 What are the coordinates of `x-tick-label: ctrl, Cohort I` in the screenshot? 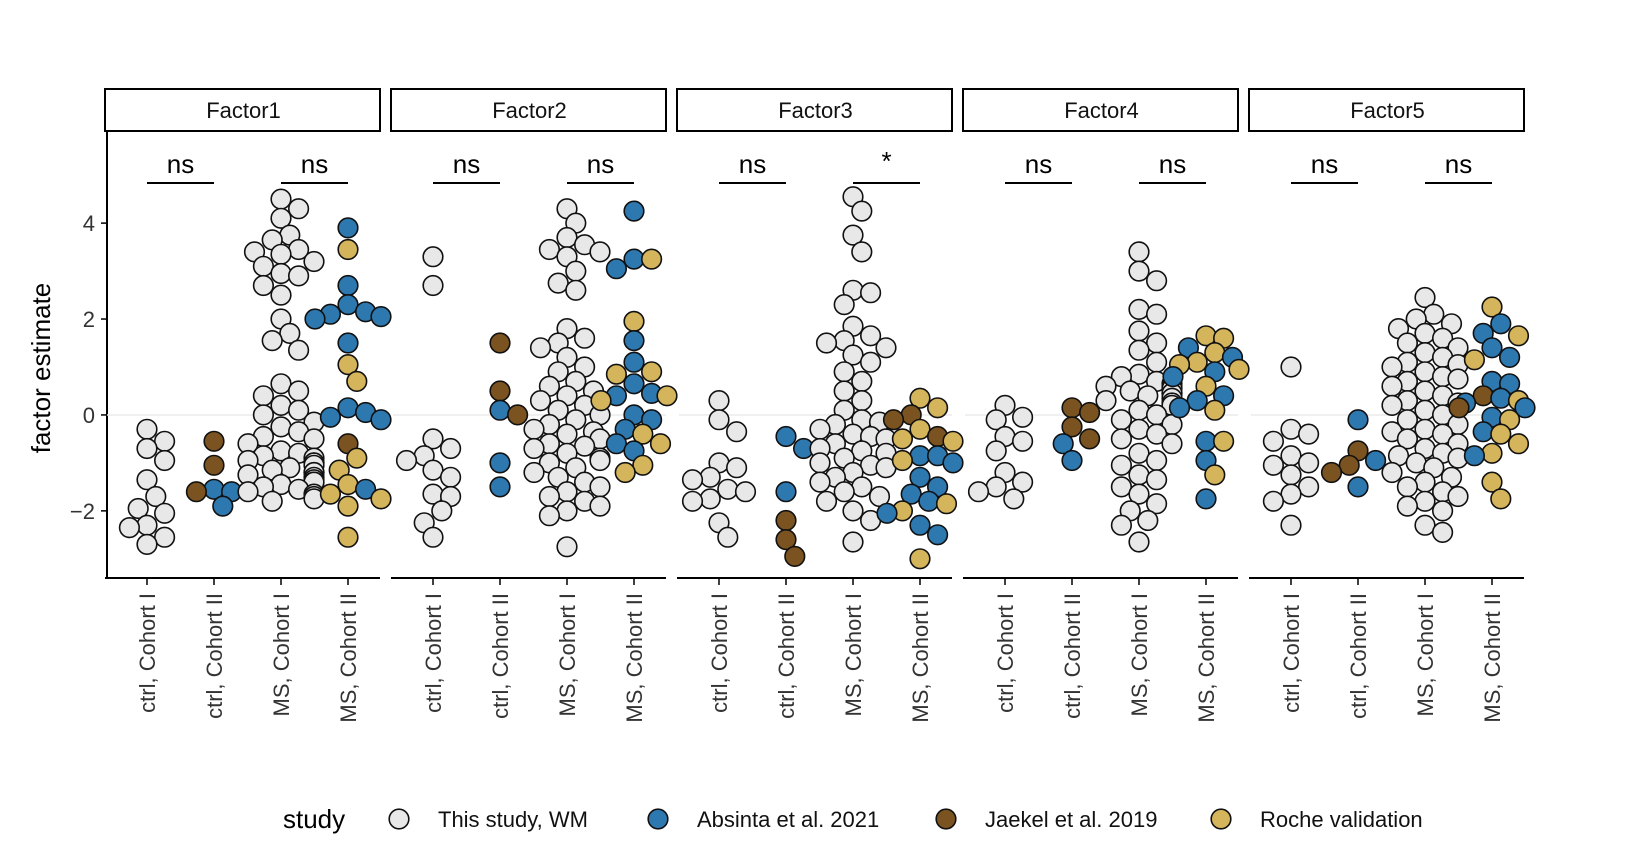 It's located at (1005, 653).